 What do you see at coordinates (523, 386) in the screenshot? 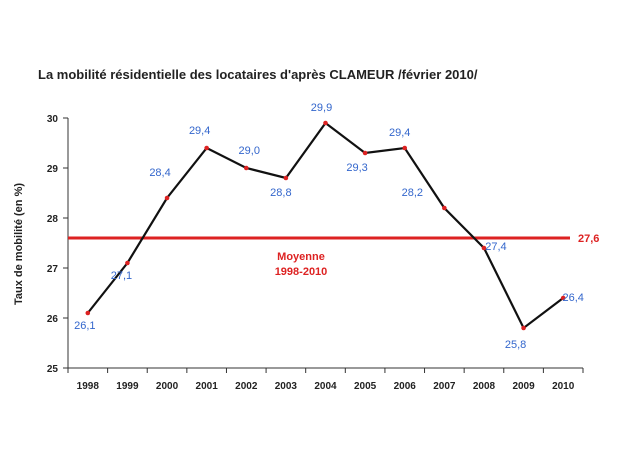
I see `x-tick-label: 2009` at bounding box center [523, 386].